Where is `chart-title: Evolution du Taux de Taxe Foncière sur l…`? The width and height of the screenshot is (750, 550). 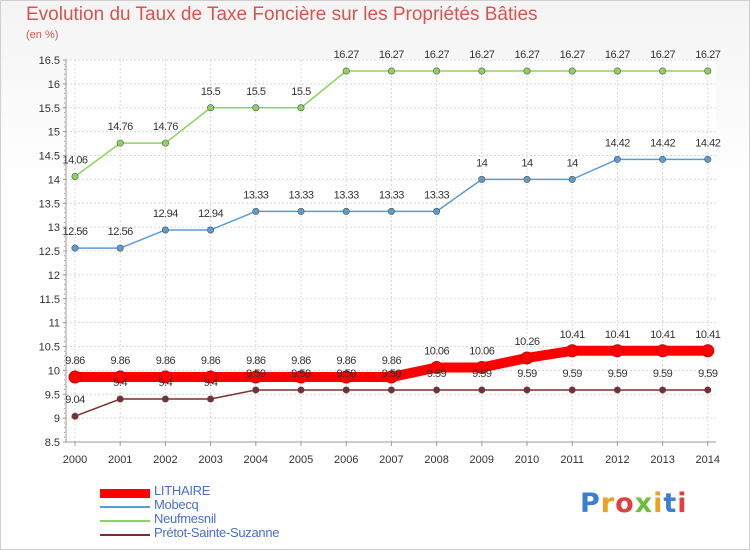 chart-title: Evolution du Taux de Taxe Foncière sur l… is located at coordinates (282, 14).